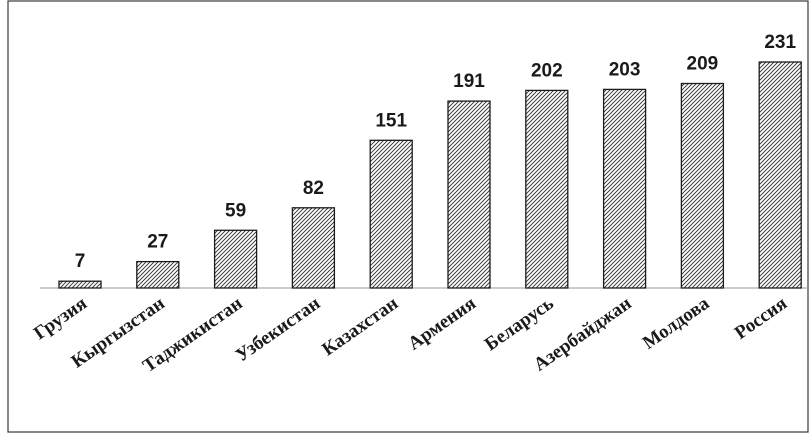 This screenshot has width=809, height=433. What do you see at coordinates (625, 69) in the screenshot?
I see `value-label-8: 203` at bounding box center [625, 69].